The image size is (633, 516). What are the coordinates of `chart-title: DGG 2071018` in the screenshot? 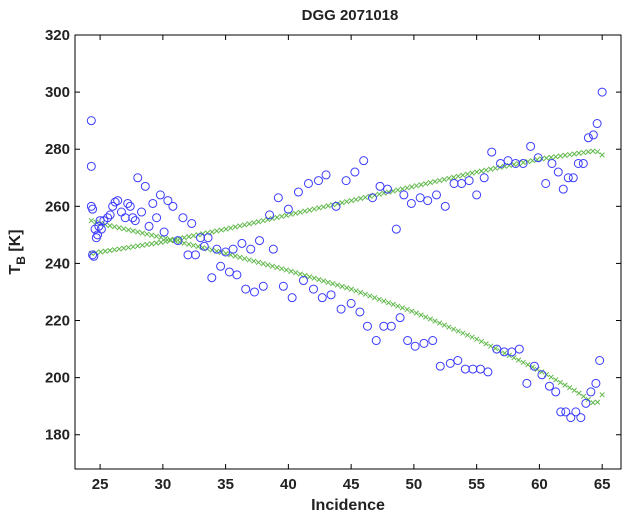 It's located at (350, 15).